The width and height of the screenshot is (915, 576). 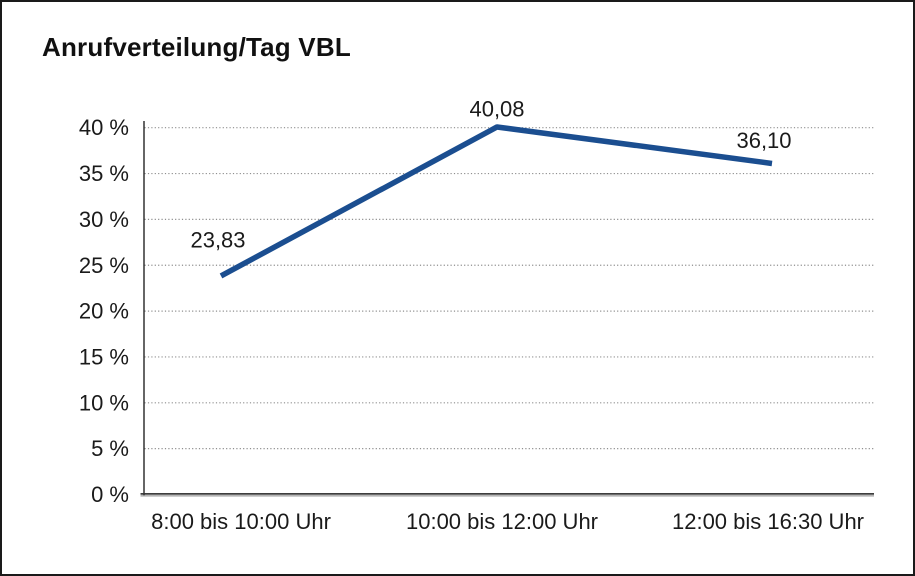 What do you see at coordinates (217, 239) in the screenshot?
I see `data-point-label: 23,83` at bounding box center [217, 239].